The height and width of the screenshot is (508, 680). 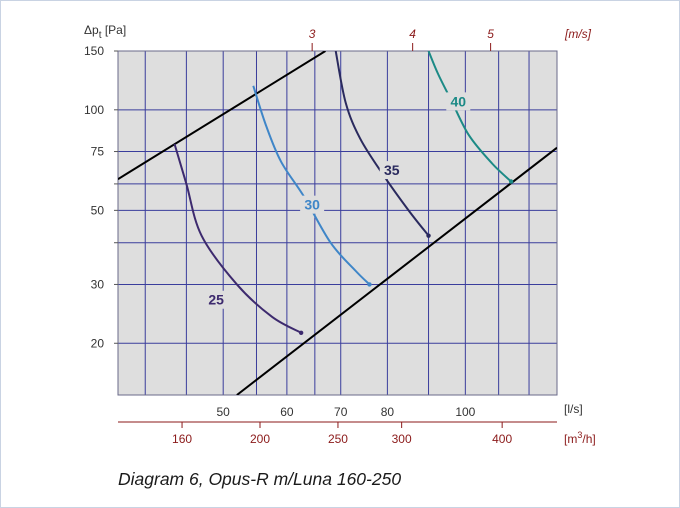 What do you see at coordinates (98, 343) in the screenshot?
I see `y-tick-label: 20` at bounding box center [98, 343].